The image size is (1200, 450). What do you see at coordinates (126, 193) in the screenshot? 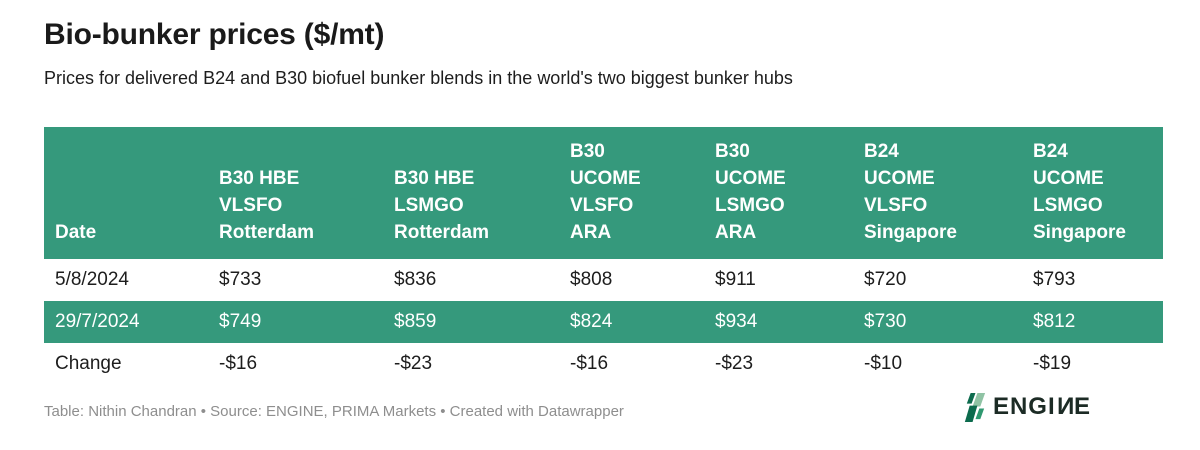
I see `column-header-date: Date` at bounding box center [126, 193].